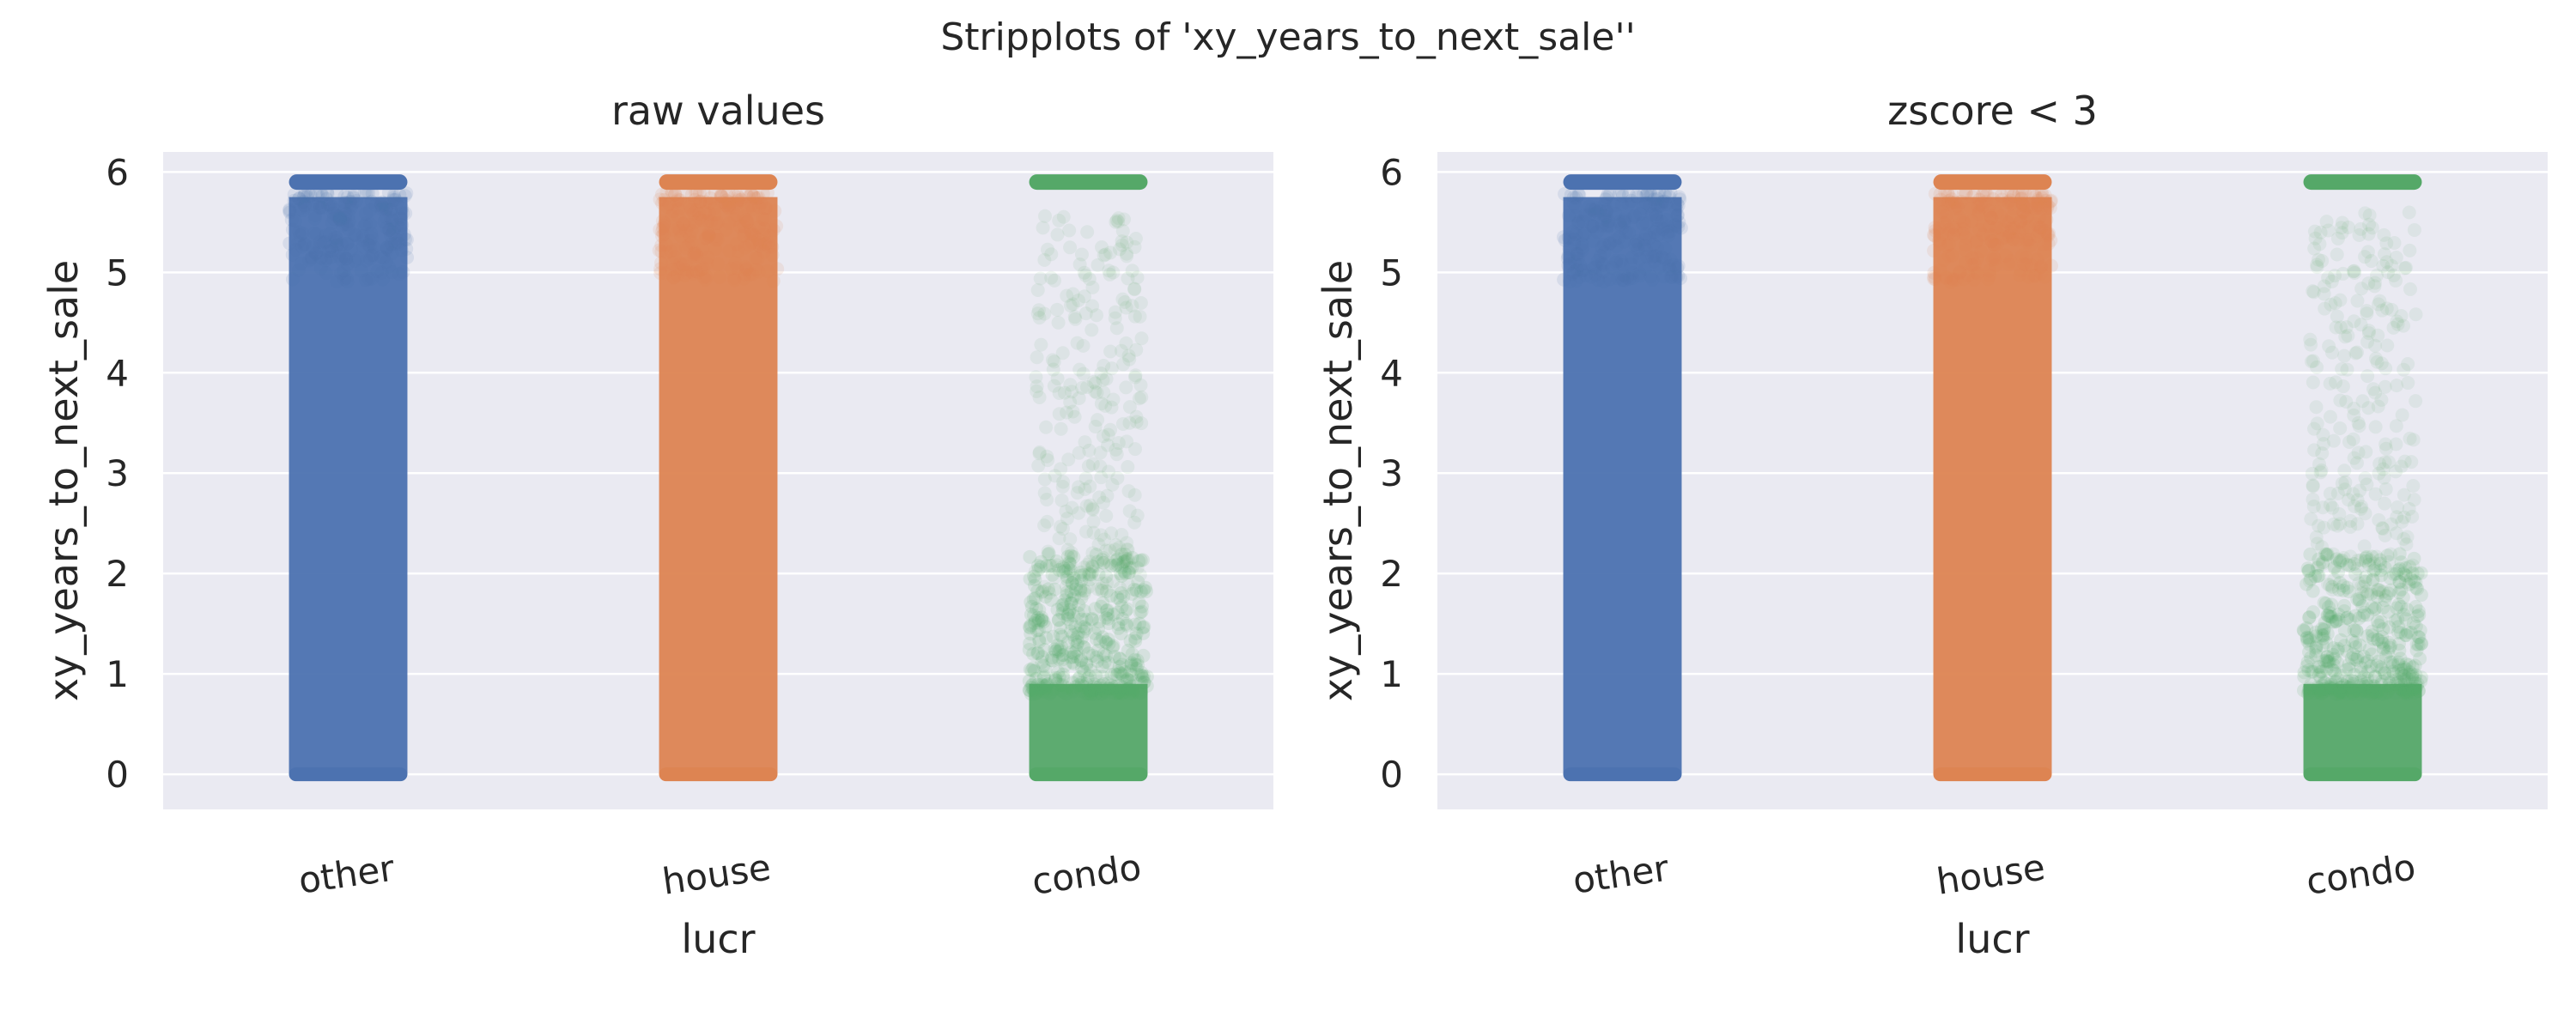 The width and height of the screenshot is (2576, 1030). What do you see at coordinates (1990, 874) in the screenshot?
I see `x-tick-label: house` at bounding box center [1990, 874].